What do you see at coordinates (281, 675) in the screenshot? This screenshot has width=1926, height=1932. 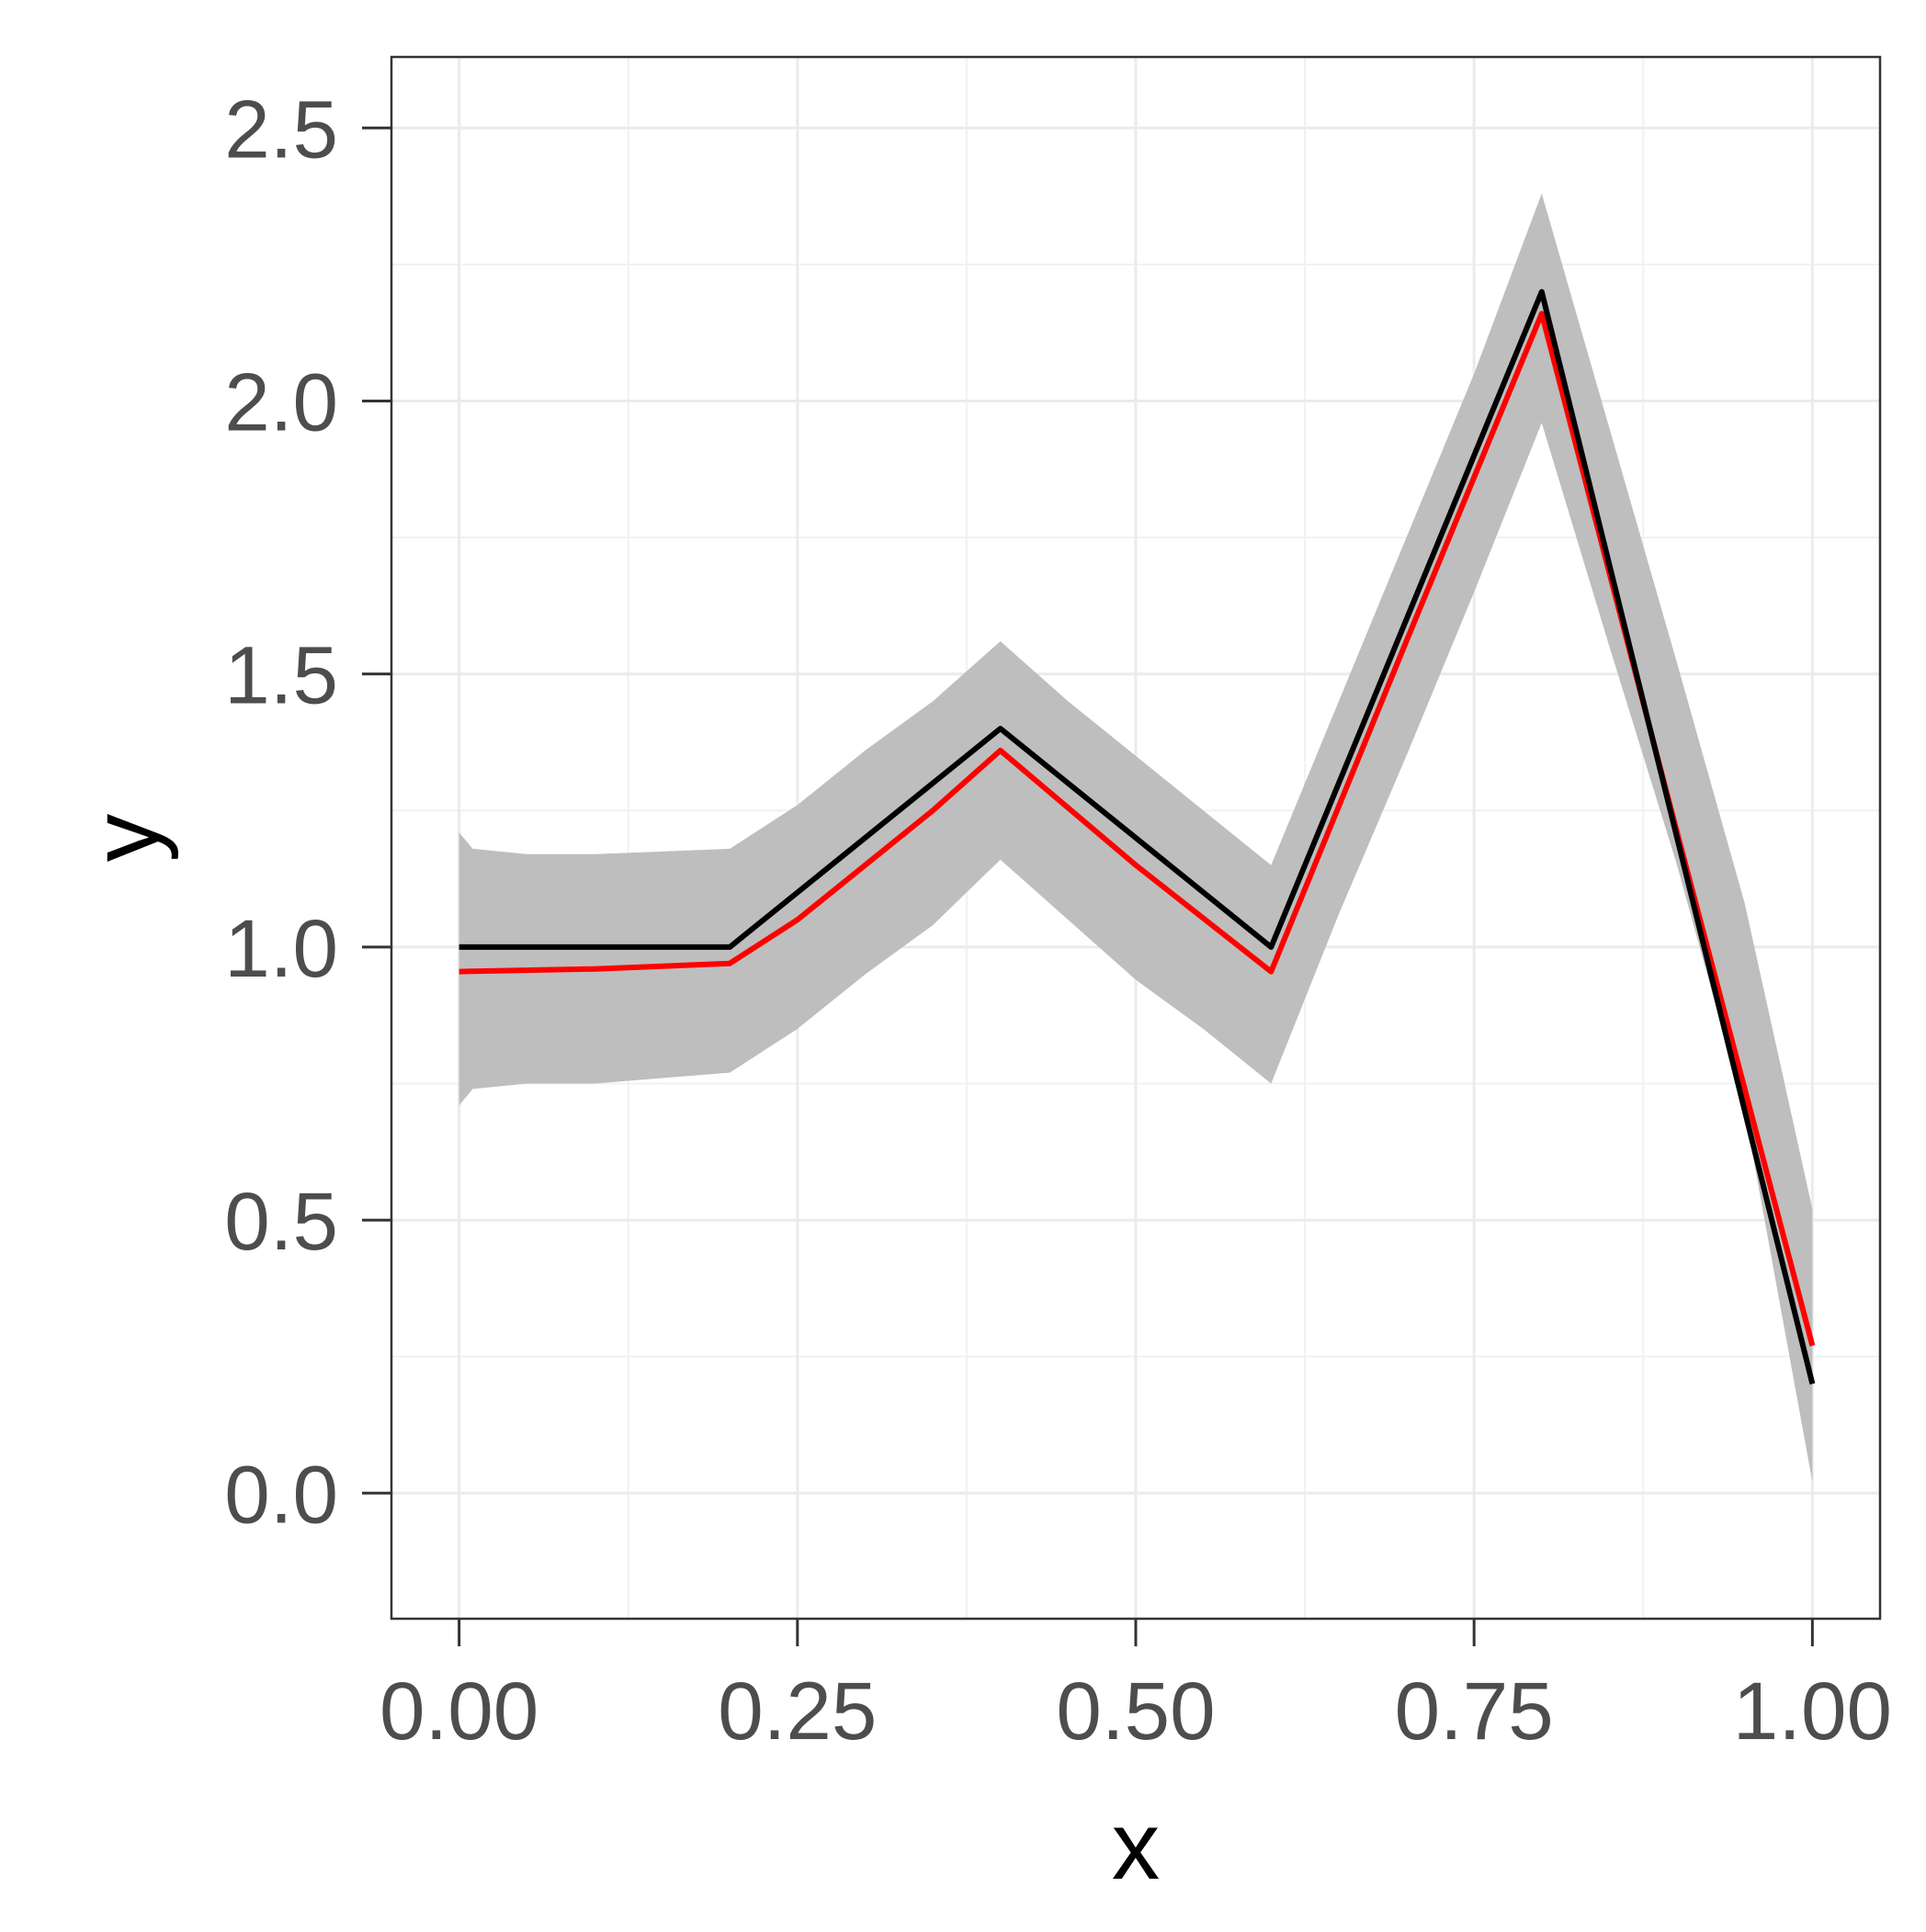 I see `y-tick-label: 1.5` at bounding box center [281, 675].